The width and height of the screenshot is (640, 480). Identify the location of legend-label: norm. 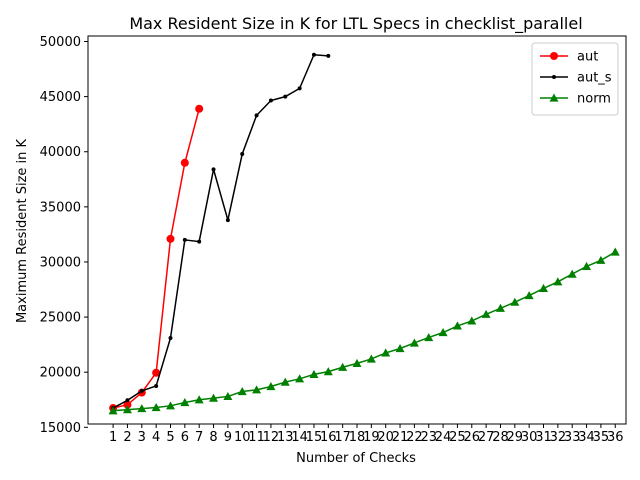
(594, 99).